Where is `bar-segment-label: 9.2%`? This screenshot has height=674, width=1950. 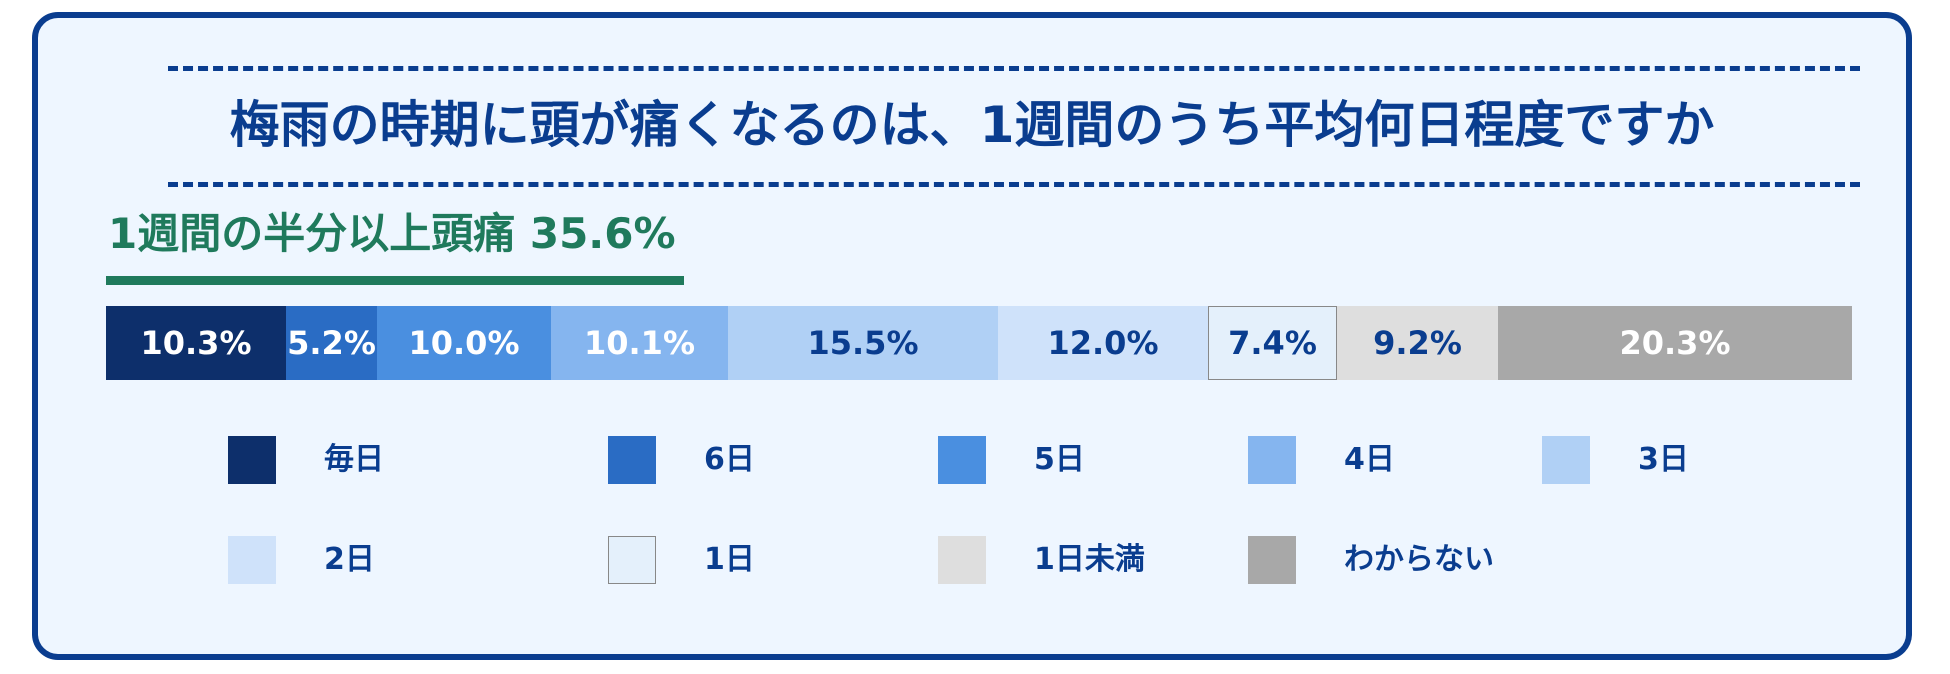 bar-segment-label: 9.2% is located at coordinates (1417, 343).